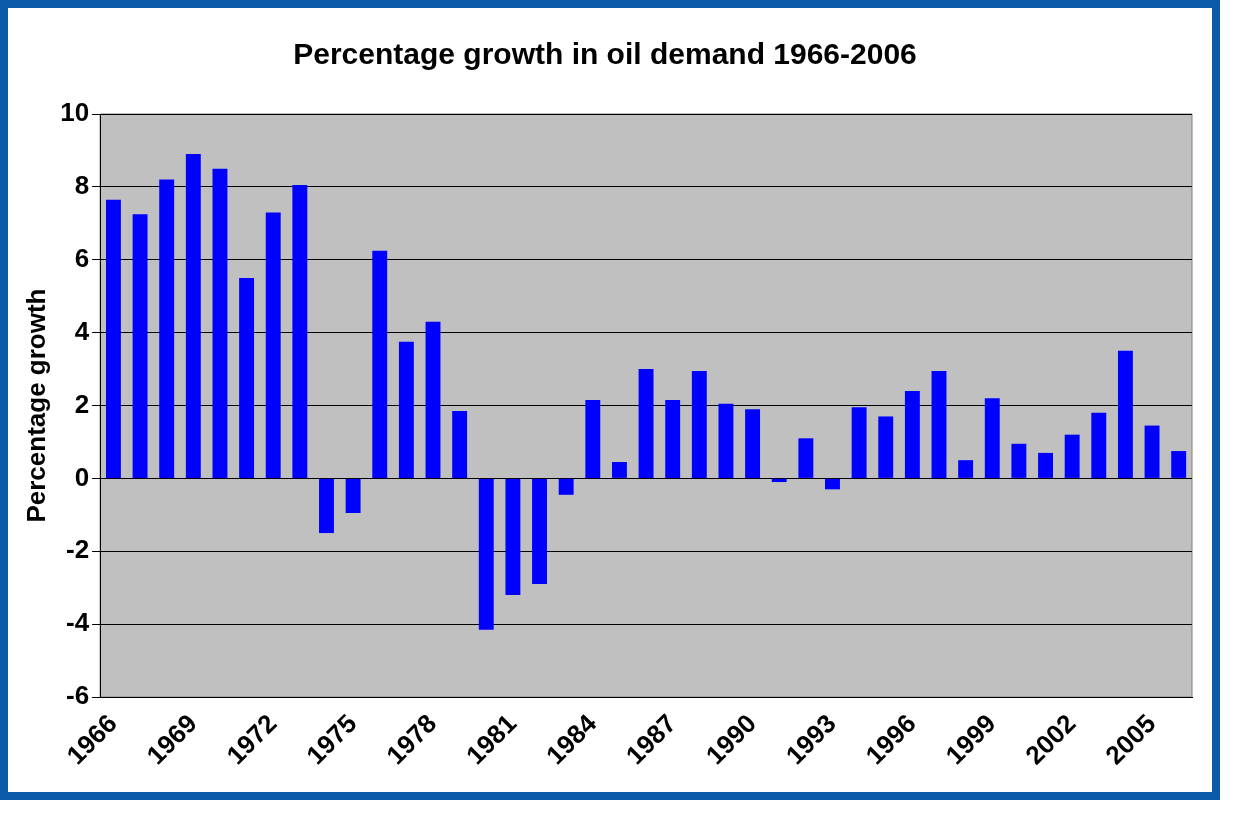 This screenshot has width=1236, height=816. What do you see at coordinates (82, 330) in the screenshot?
I see `y-tick-label: 4` at bounding box center [82, 330].